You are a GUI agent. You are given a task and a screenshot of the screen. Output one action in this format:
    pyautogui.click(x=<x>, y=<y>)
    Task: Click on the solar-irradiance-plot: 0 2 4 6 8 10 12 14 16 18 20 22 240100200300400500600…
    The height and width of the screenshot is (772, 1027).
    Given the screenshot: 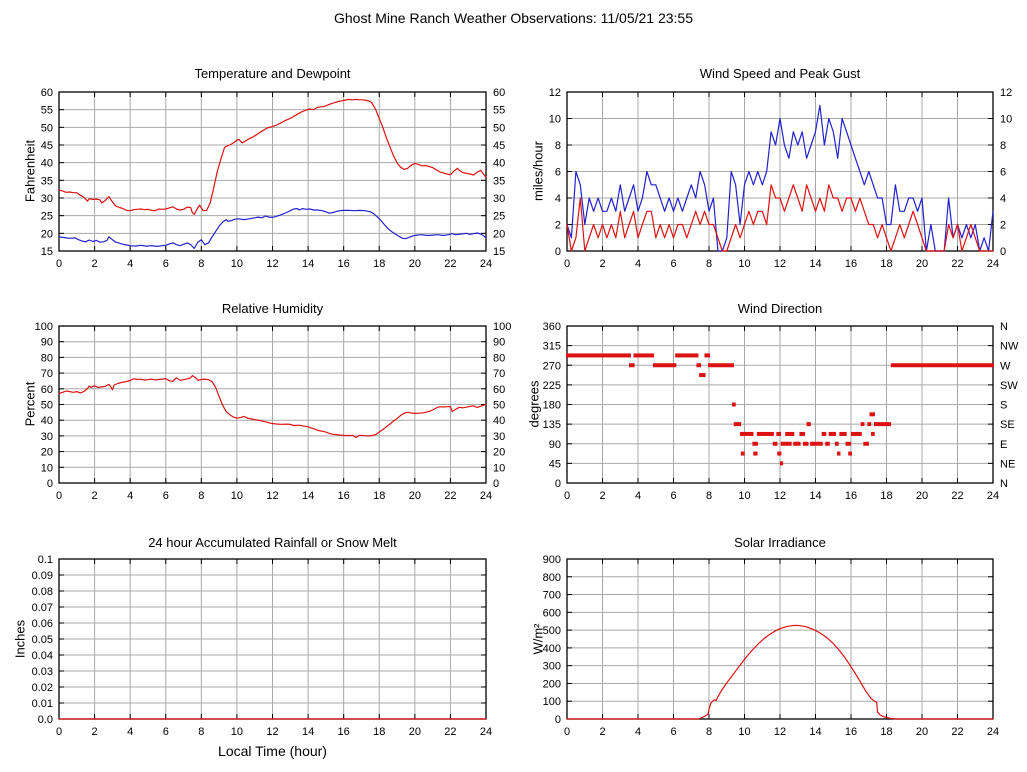 What is the action you would take?
    pyautogui.click(x=771, y=646)
    